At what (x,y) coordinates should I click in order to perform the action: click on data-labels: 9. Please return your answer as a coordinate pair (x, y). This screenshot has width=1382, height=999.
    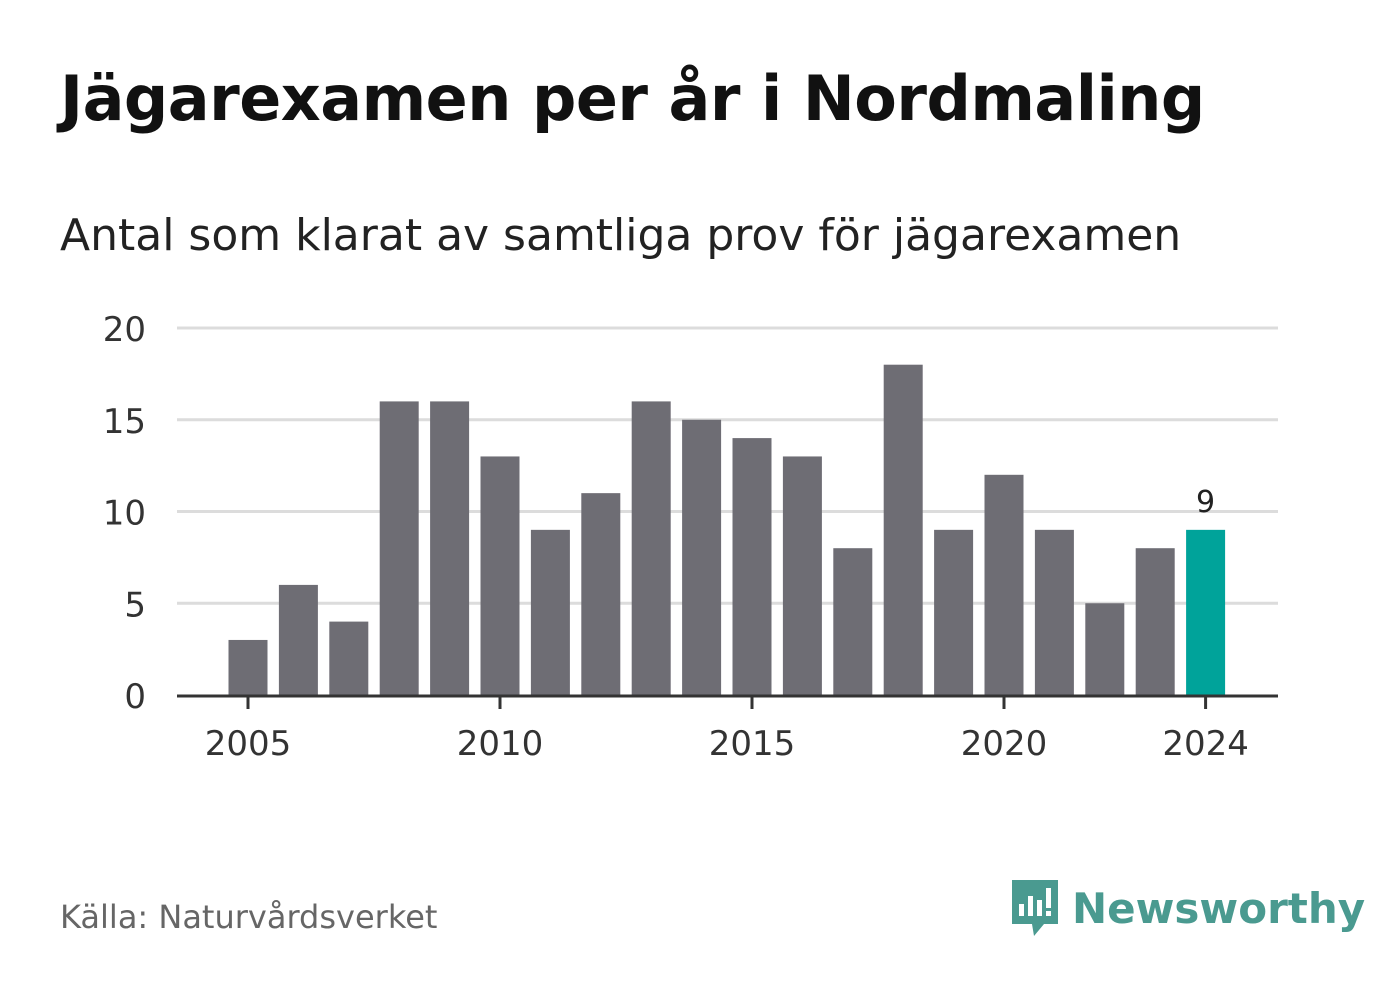
    Looking at the image, I should click on (1205, 502).